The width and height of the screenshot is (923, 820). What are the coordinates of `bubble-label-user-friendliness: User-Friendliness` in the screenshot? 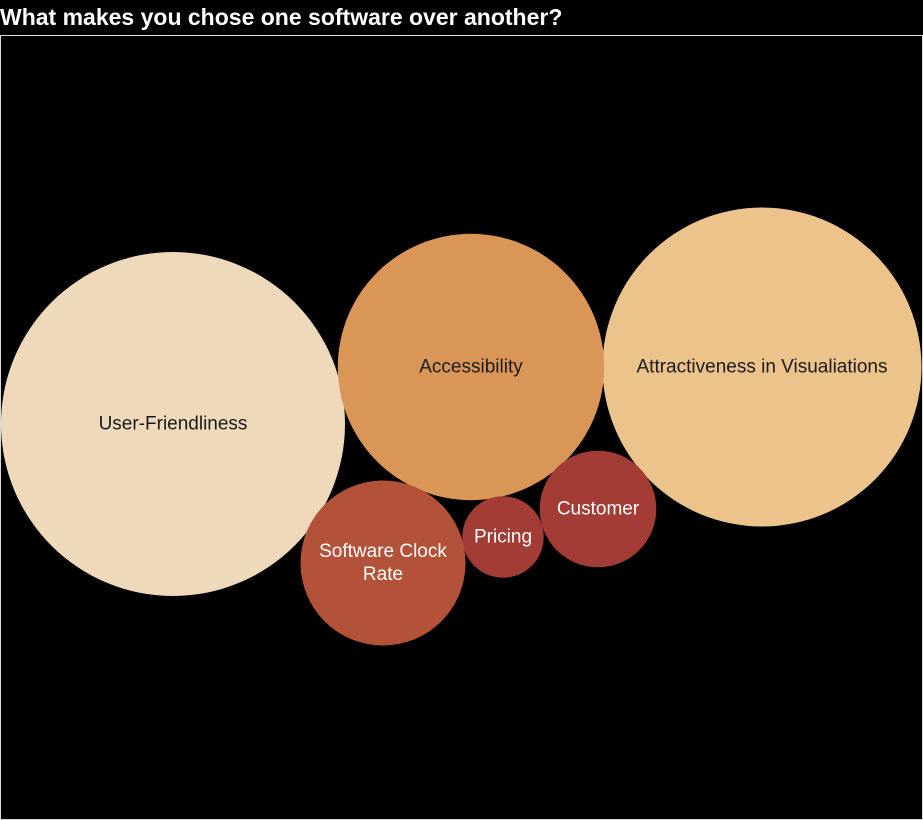 It's located at (173, 424).